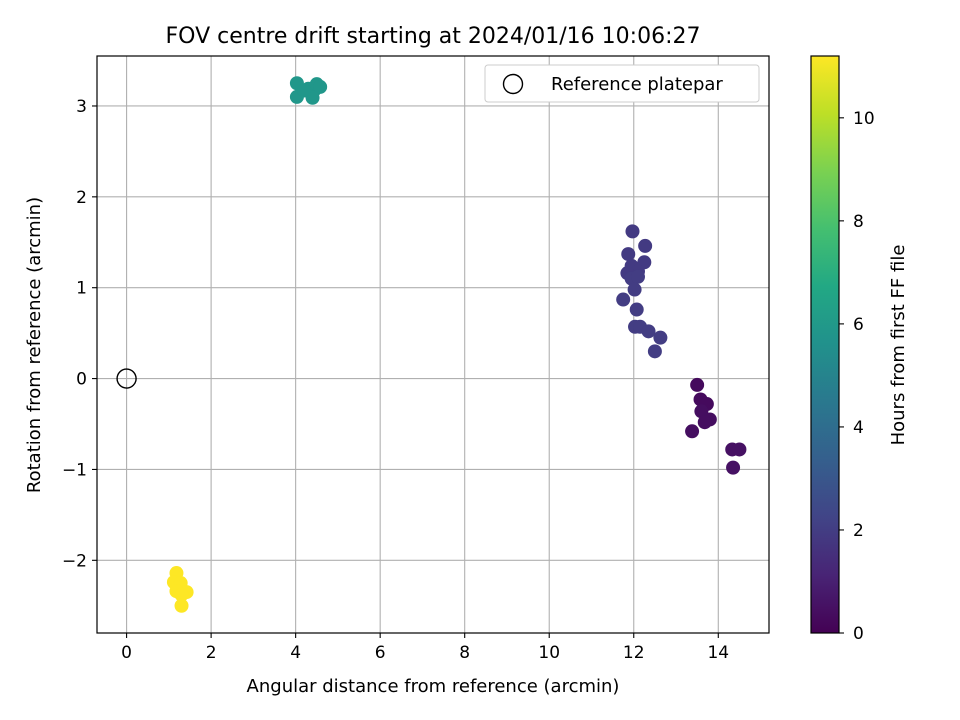 The image size is (960, 720). Describe the element at coordinates (549, 653) in the screenshot. I see `x-tick-label: 10` at that location.